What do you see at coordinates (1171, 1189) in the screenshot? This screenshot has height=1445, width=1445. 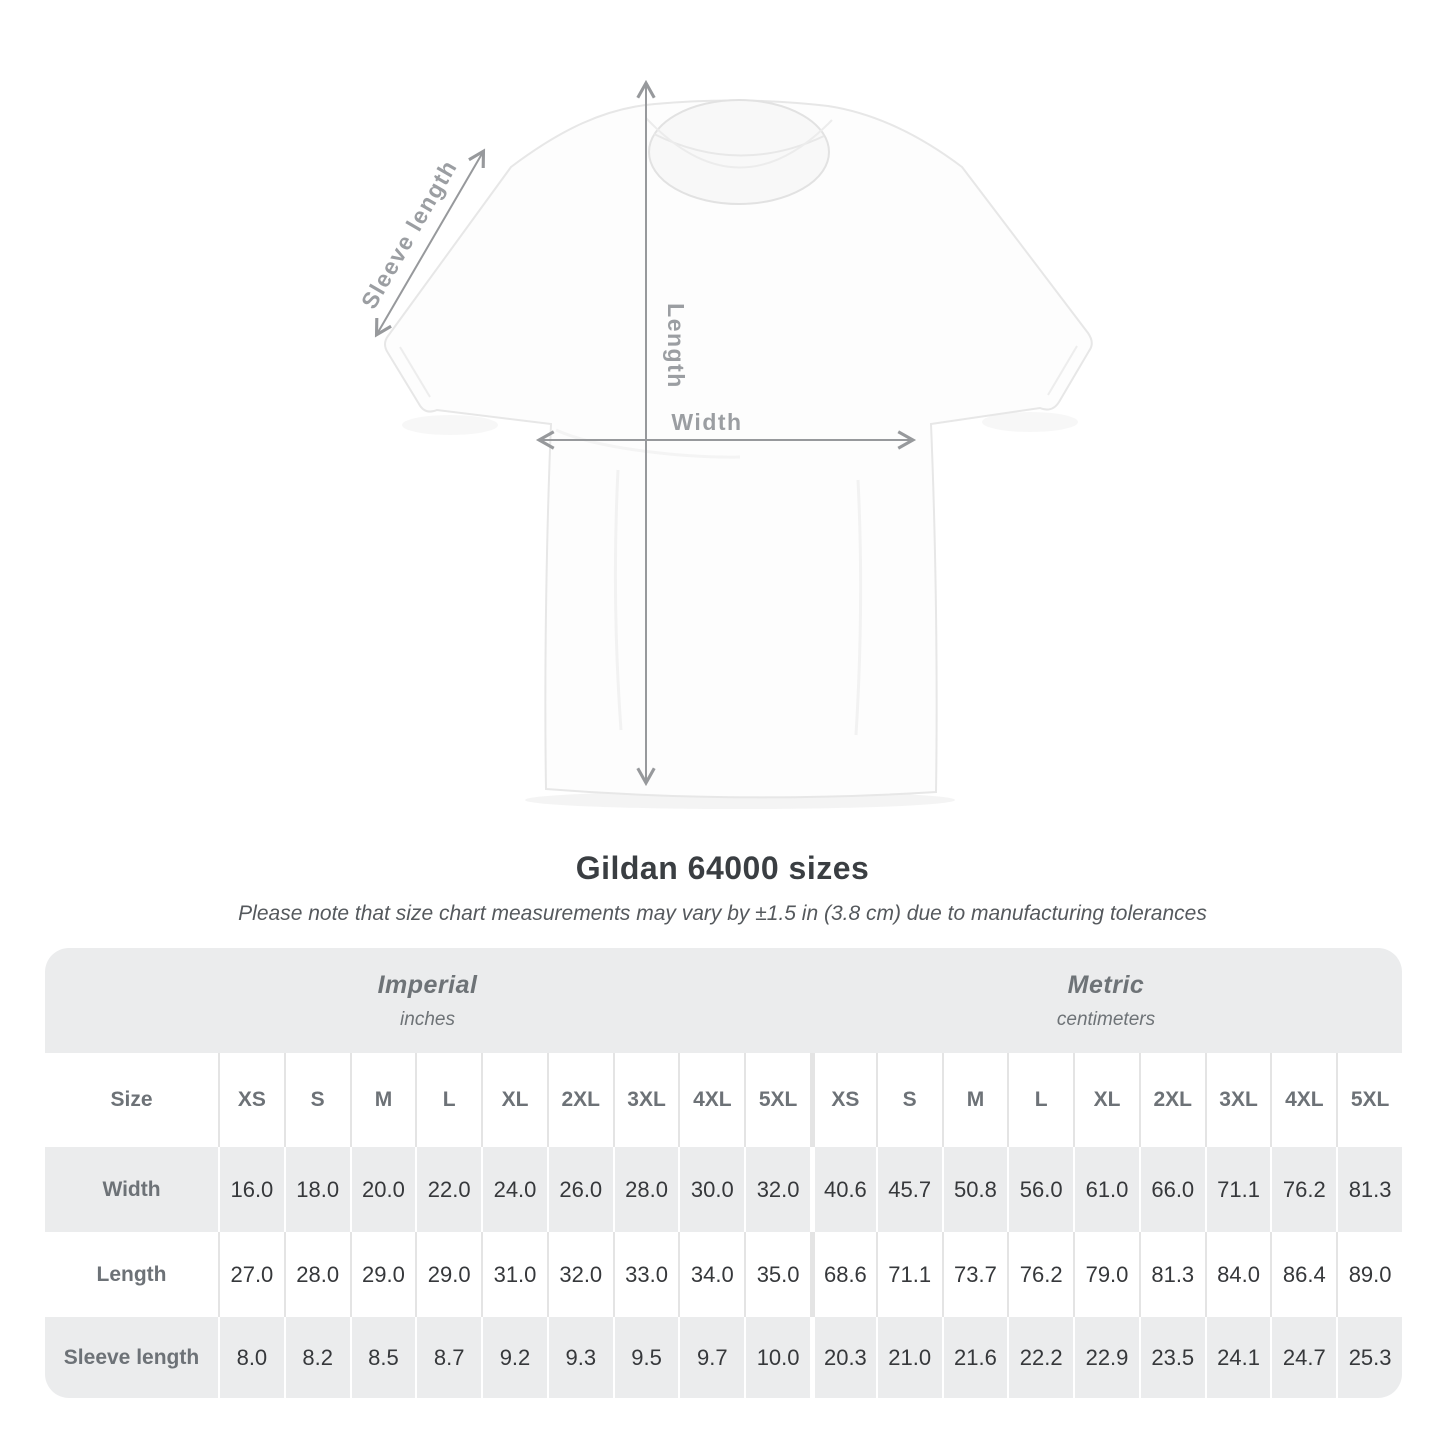 I see `value-cell: 66.0` at bounding box center [1171, 1189].